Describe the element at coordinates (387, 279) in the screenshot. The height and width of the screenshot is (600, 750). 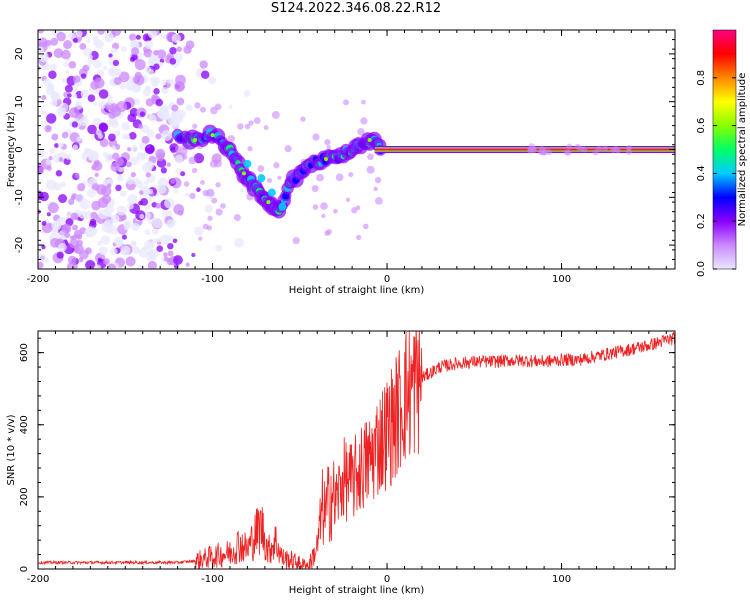
I see `x-tick-label: 0` at that location.